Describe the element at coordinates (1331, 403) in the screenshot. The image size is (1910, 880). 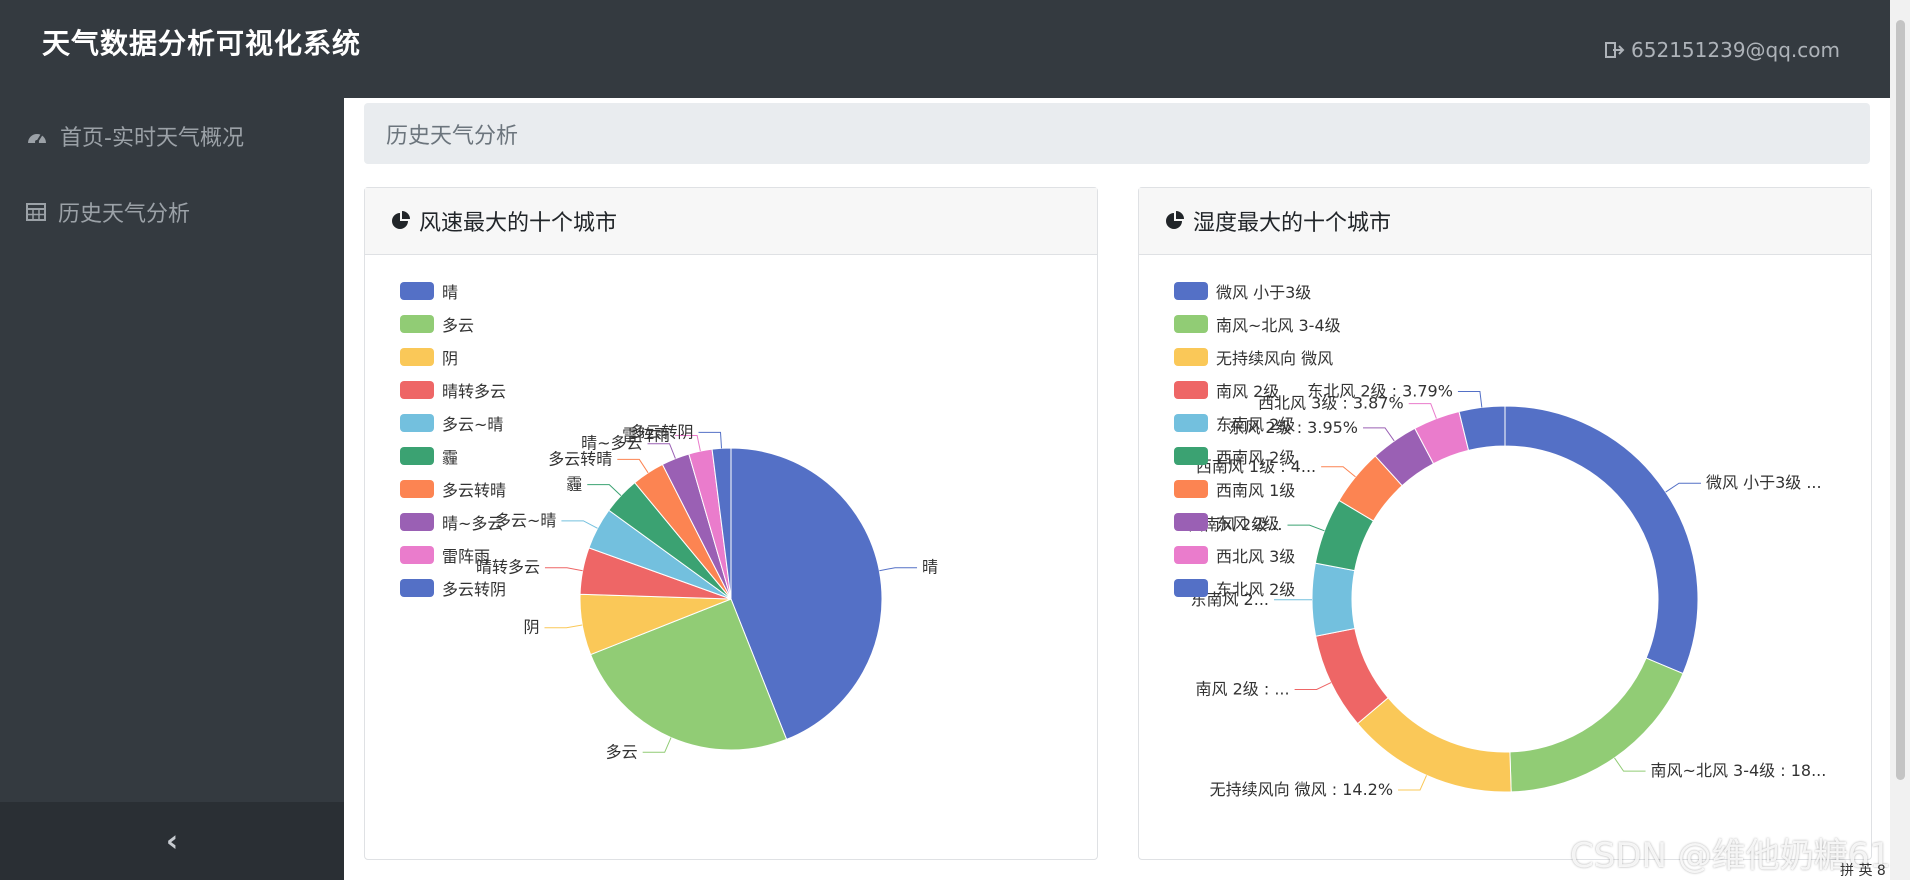
I see `slice-label: 西北风 3级 : 3.87%` at that location.